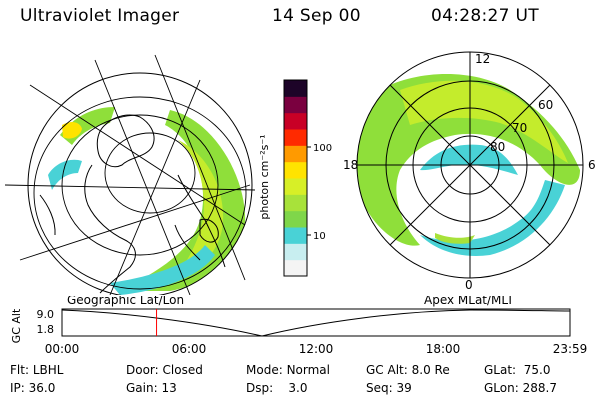 The width and height of the screenshot is (600, 400). I want to click on aurora-patch-hot, so click(72, 130).